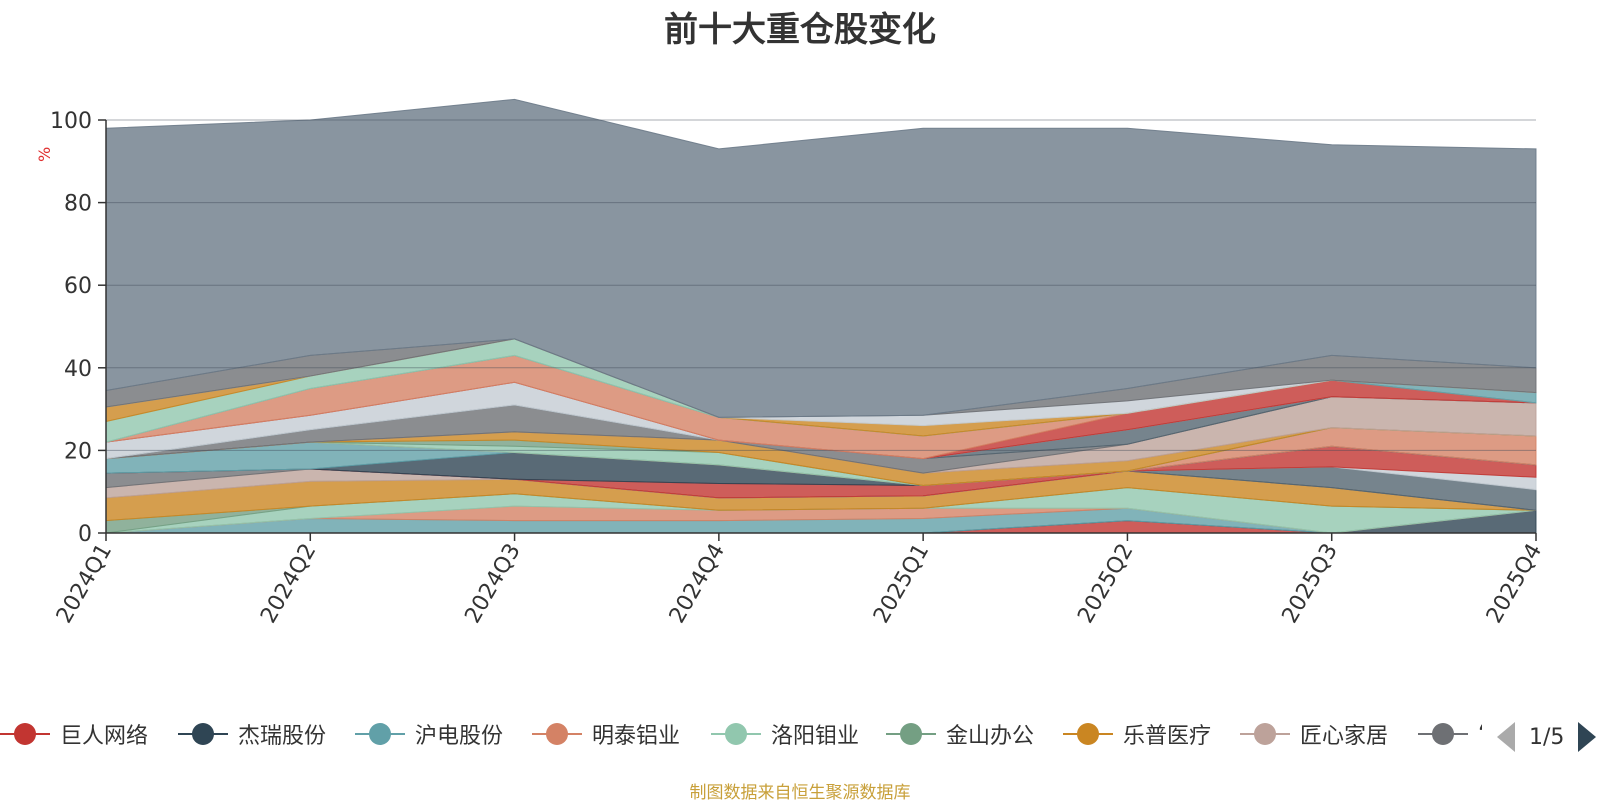 The image size is (1600, 803). What do you see at coordinates (815, 736) in the screenshot?
I see `legend-label: 洛阳钼业` at bounding box center [815, 736].